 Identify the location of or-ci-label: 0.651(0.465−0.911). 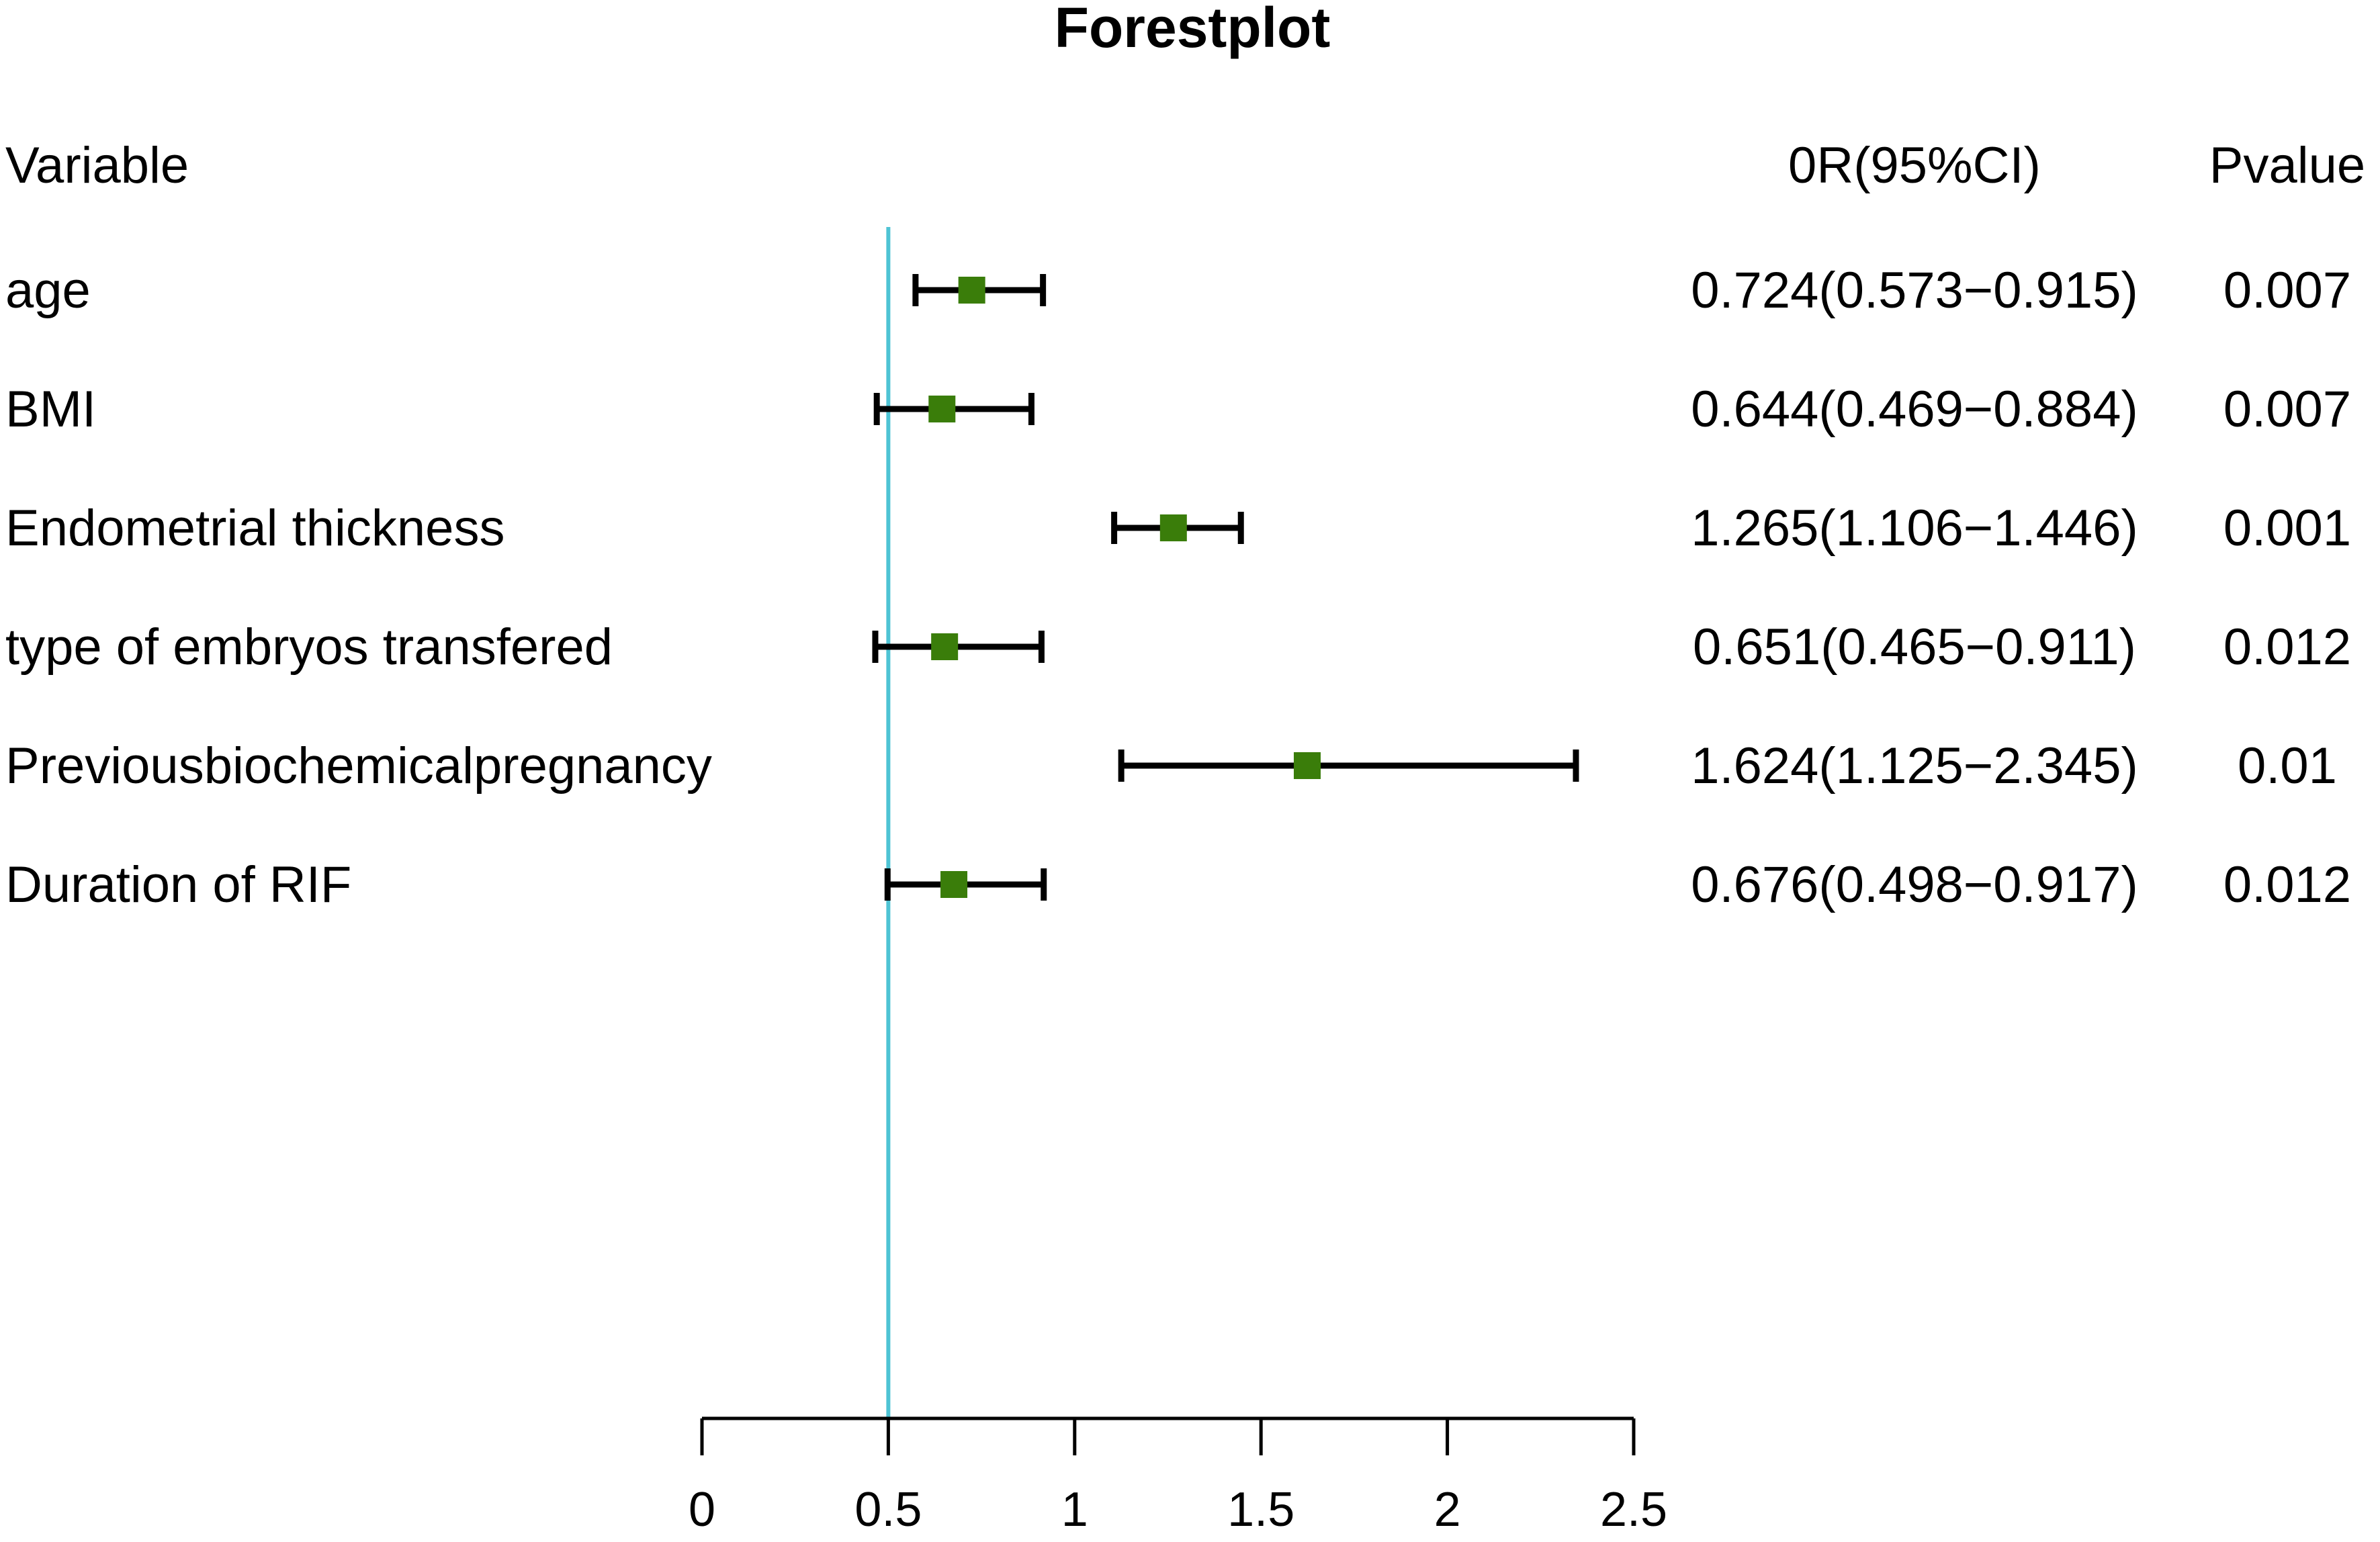
(1914, 647).